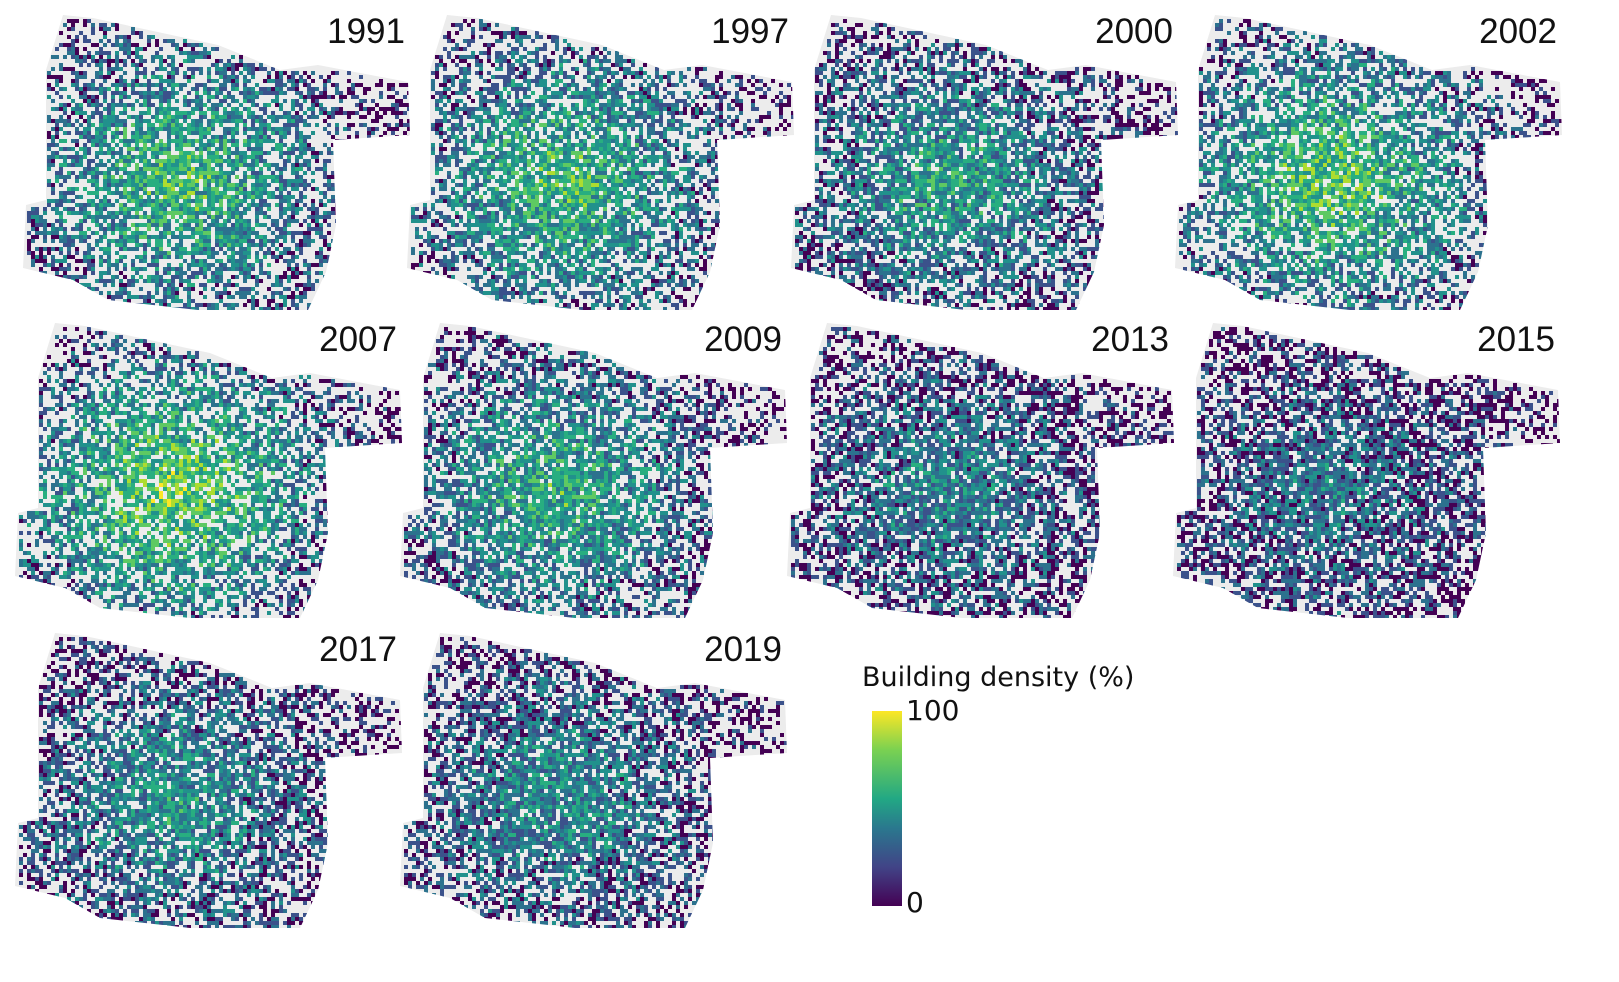 The image size is (1619, 982). What do you see at coordinates (743, 340) in the screenshot?
I see `year-label: 2009` at bounding box center [743, 340].